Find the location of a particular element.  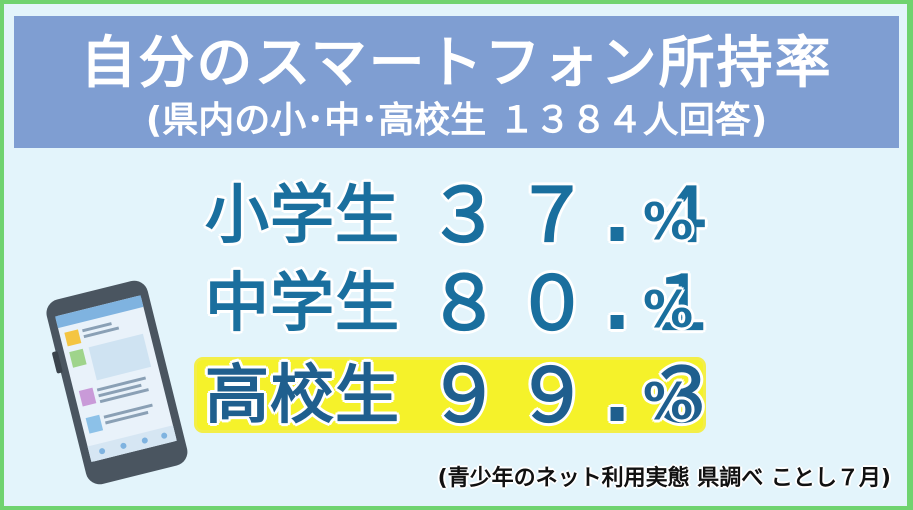

smartphone-icon is located at coordinates (117, 382).